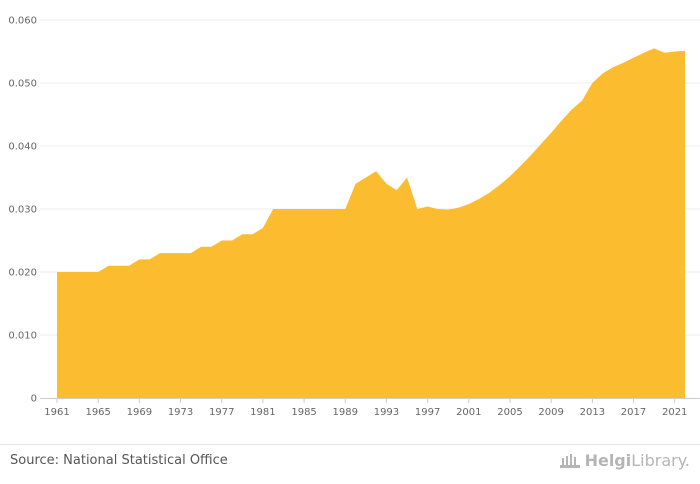  What do you see at coordinates (97, 412) in the screenshot?
I see `x-tick-label: 1965` at bounding box center [97, 412].